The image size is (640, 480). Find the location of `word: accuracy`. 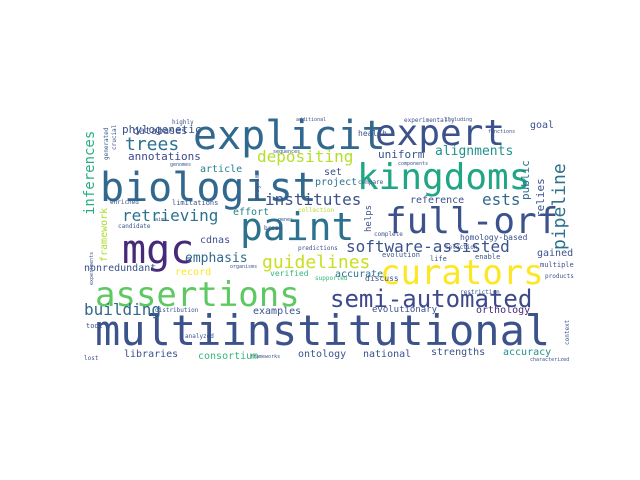

word: accuracy is located at coordinates (527, 352).